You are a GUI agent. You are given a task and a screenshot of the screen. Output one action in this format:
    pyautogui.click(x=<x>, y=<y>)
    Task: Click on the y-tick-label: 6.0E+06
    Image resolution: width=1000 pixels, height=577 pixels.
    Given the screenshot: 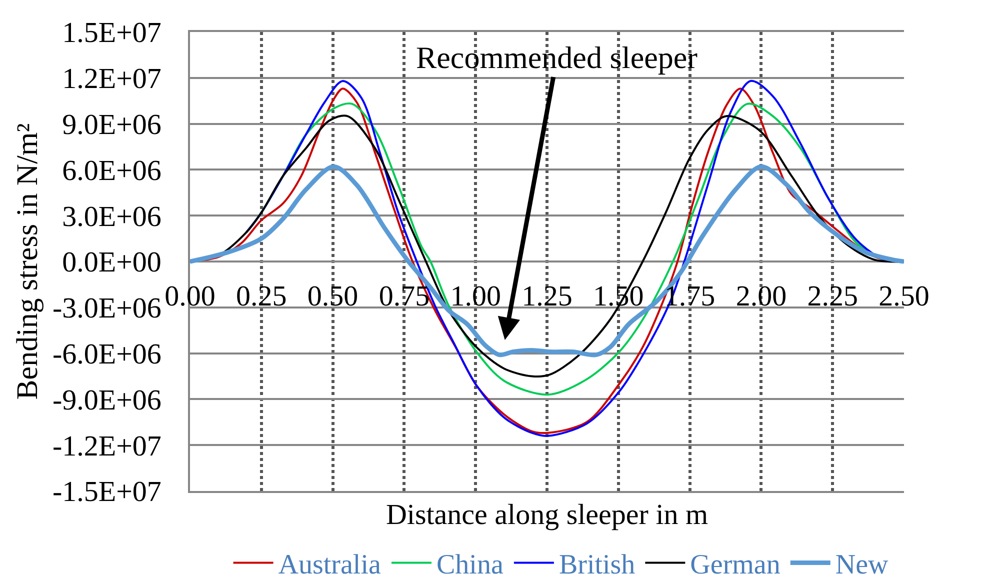 What is the action you would take?
    pyautogui.click(x=112, y=170)
    